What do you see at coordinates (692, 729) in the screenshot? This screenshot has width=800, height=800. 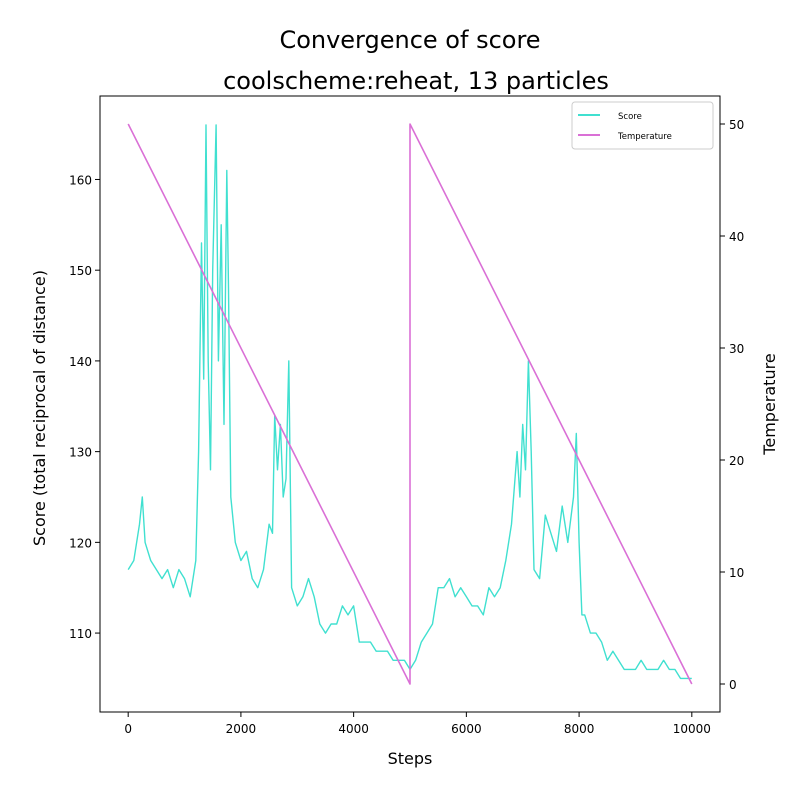 I see `x-tick-label: 10000` at bounding box center [692, 729].